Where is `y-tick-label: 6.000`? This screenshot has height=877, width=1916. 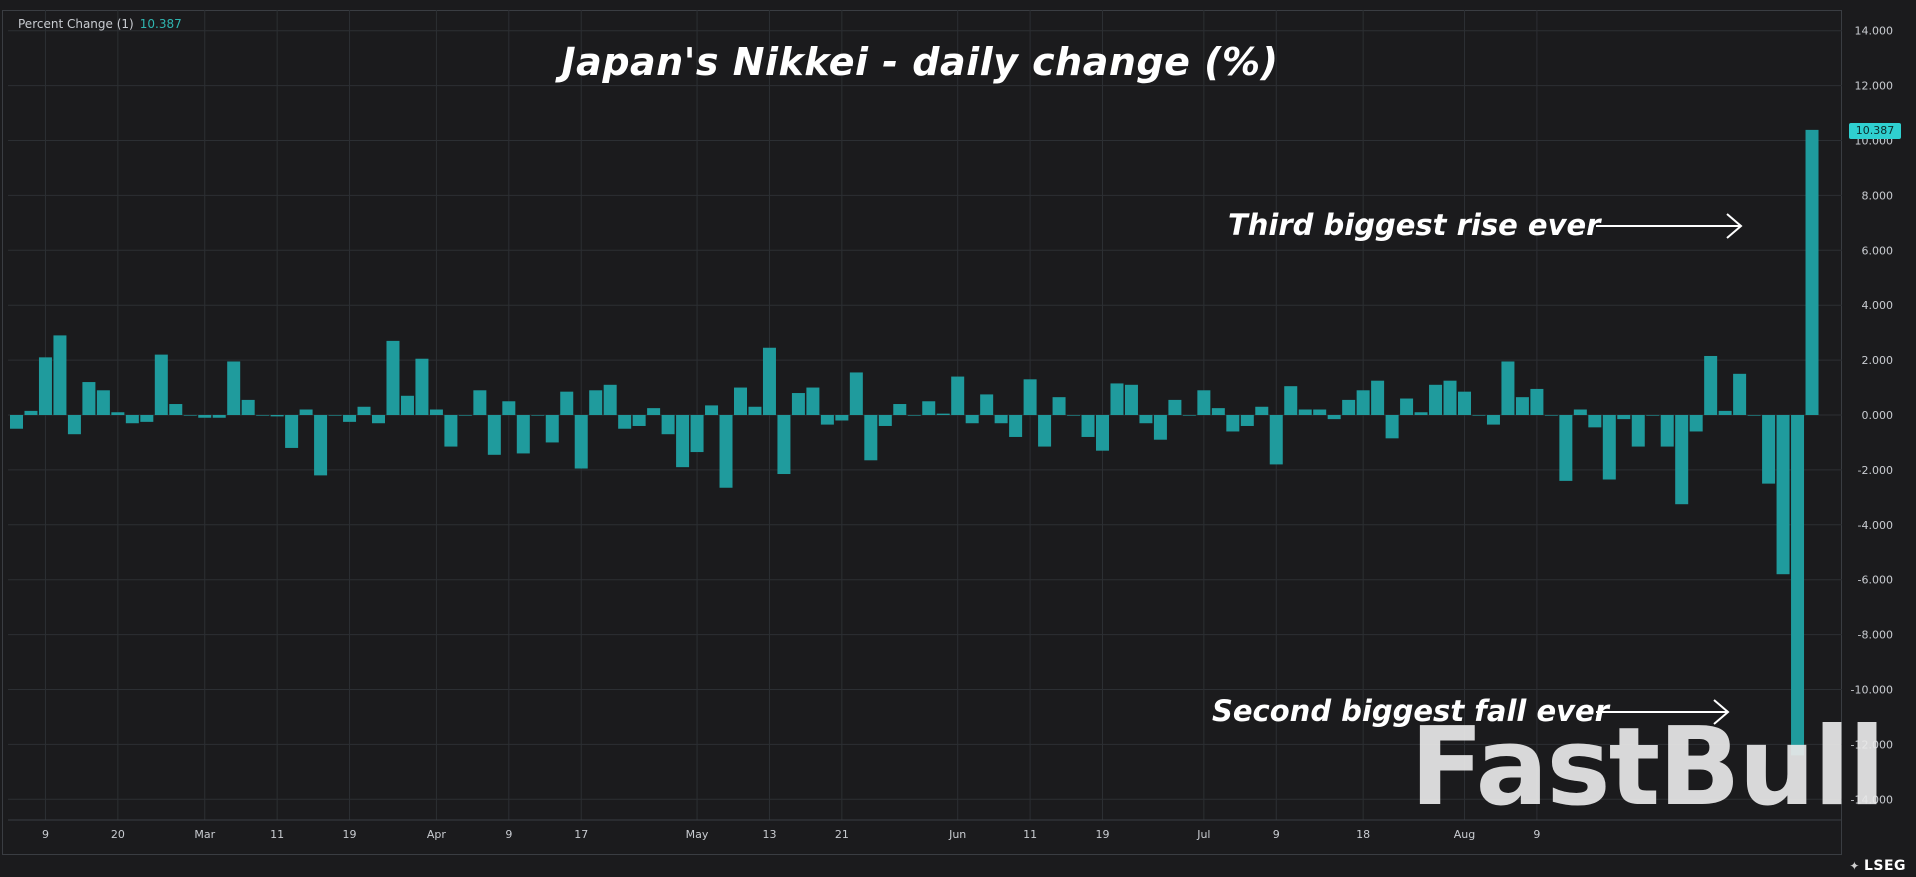
y-tick-label: 6.000 is located at coordinates (1878, 250).